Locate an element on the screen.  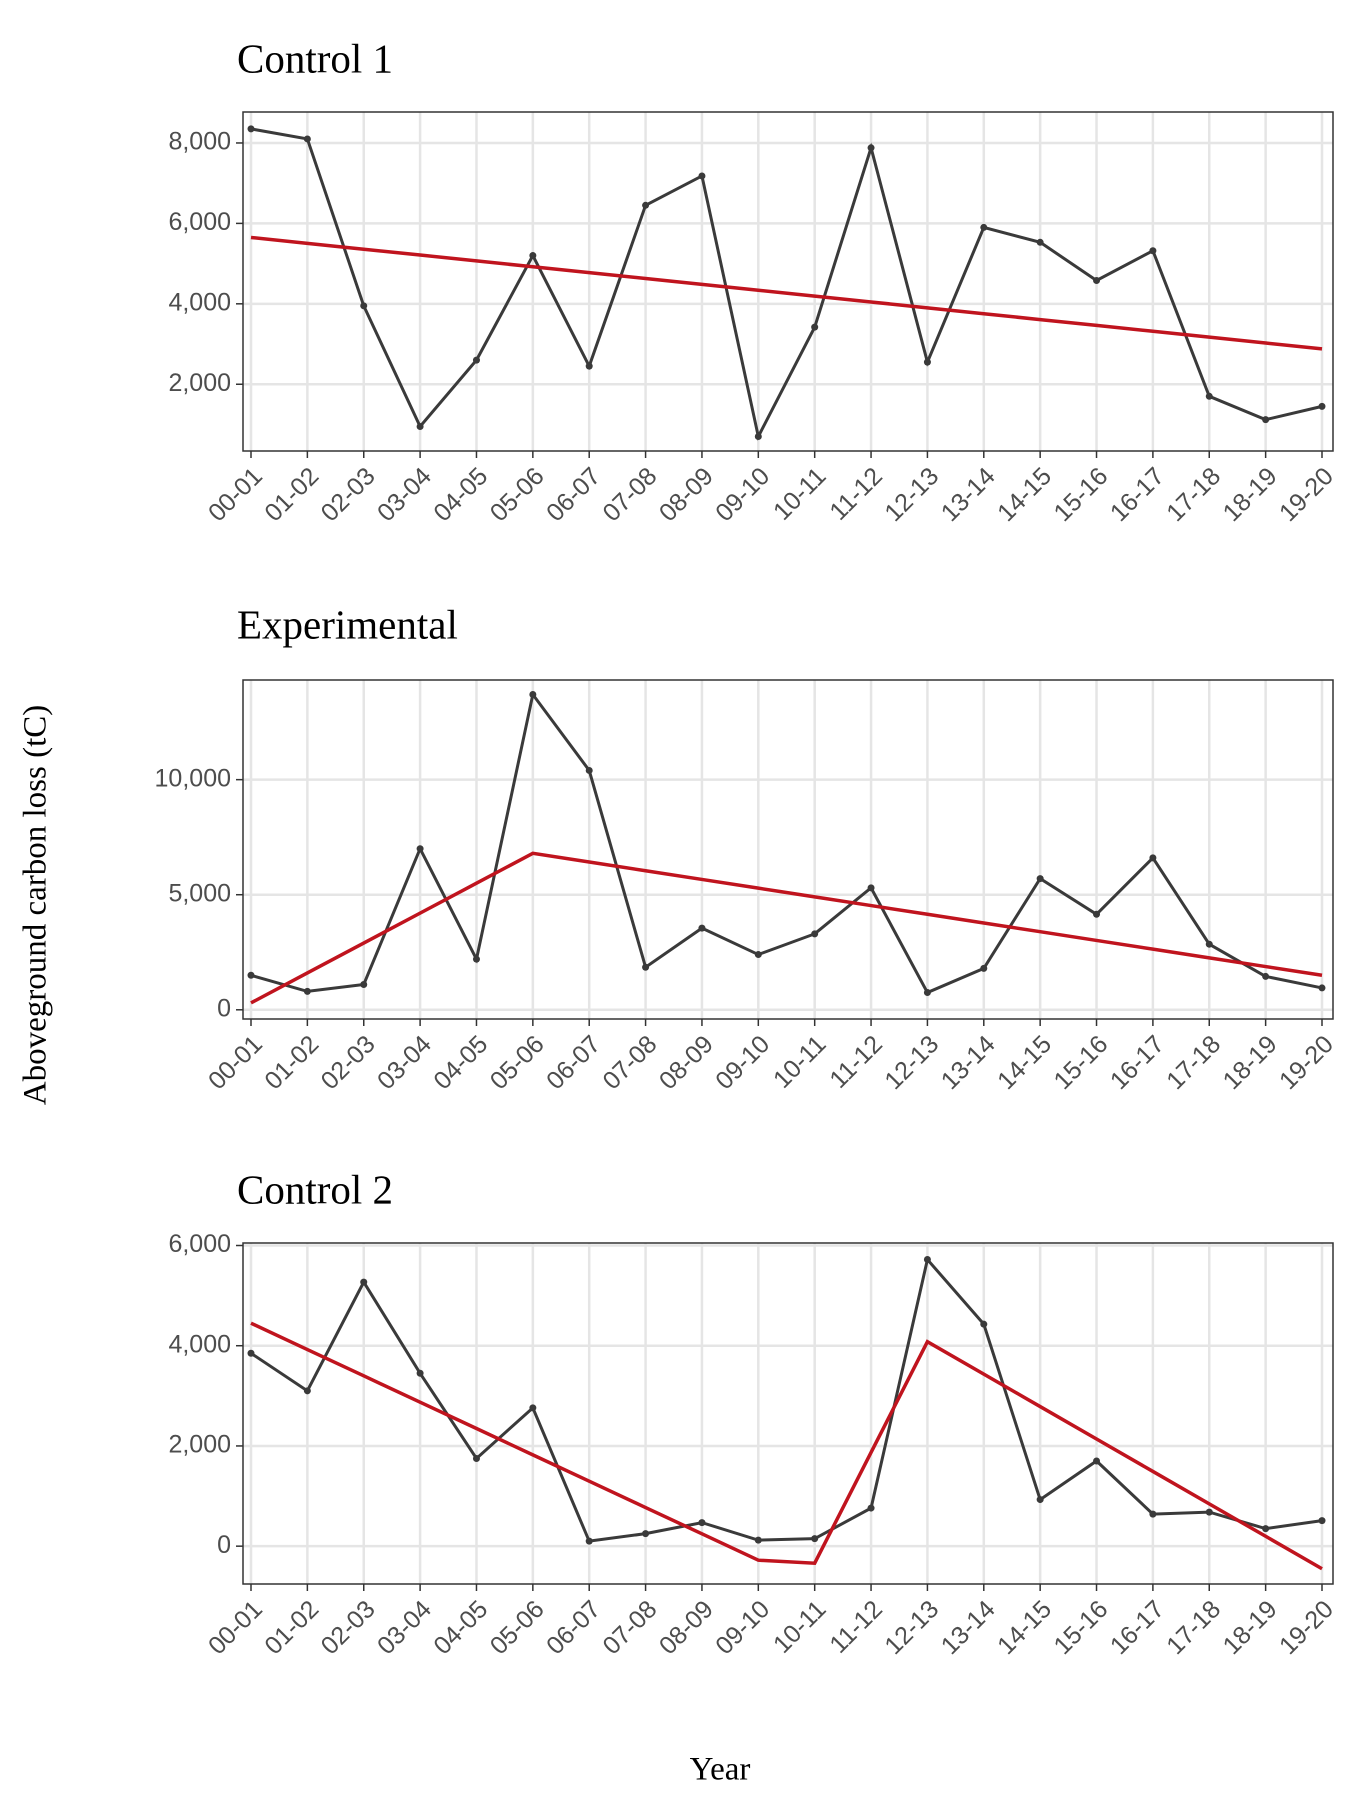
y-tick-label: 4,000 is located at coordinates (199, 302).